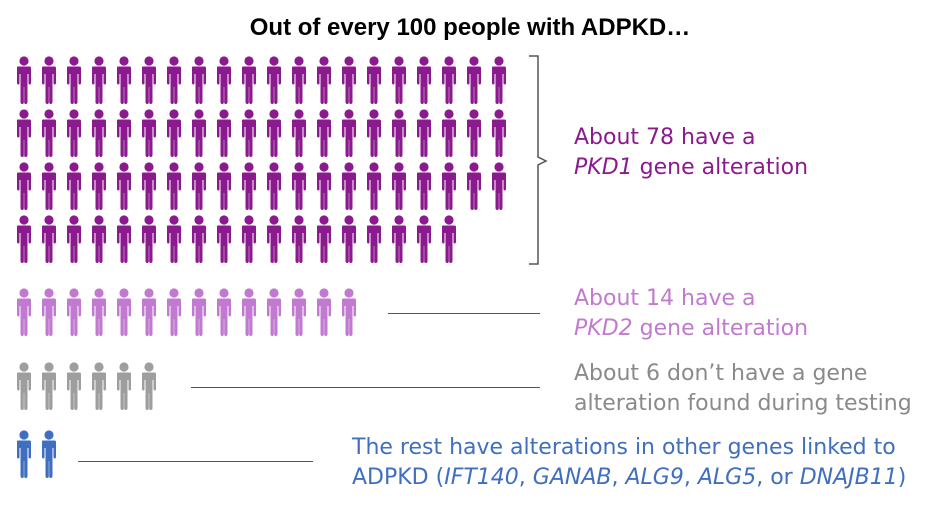 The image size is (940, 509). What do you see at coordinates (464, 313) in the screenshot?
I see `connector-line-pkd2` at bounding box center [464, 313].